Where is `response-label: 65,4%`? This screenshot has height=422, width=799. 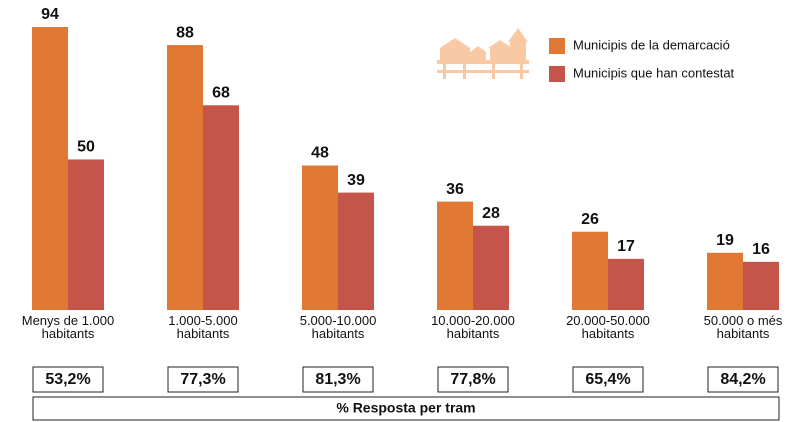 response-label: 65,4% is located at coordinates (607, 379).